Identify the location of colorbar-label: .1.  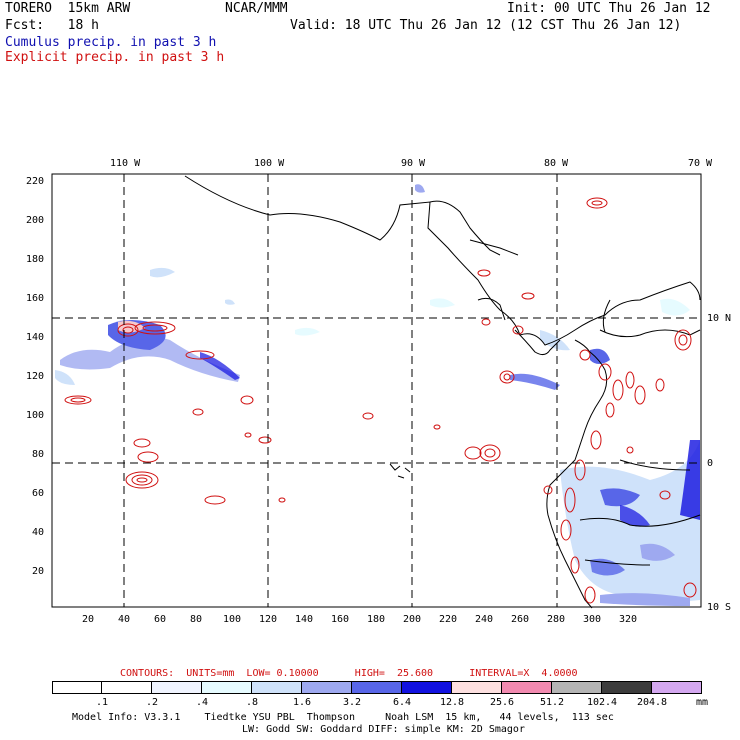
(102, 702).